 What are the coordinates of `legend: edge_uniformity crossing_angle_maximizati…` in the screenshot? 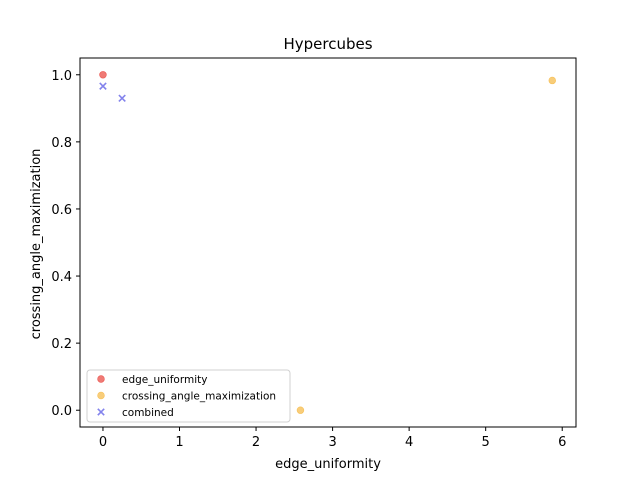 It's located at (188, 396).